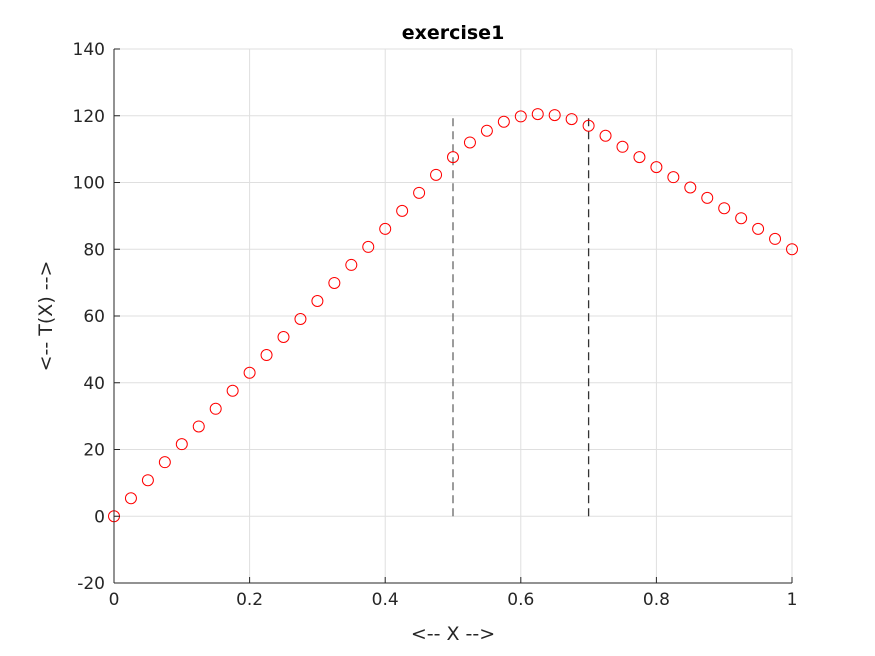  I want to click on y-ticks: -20 0 20 40 60 80 100 120 140, so click(96, 317).